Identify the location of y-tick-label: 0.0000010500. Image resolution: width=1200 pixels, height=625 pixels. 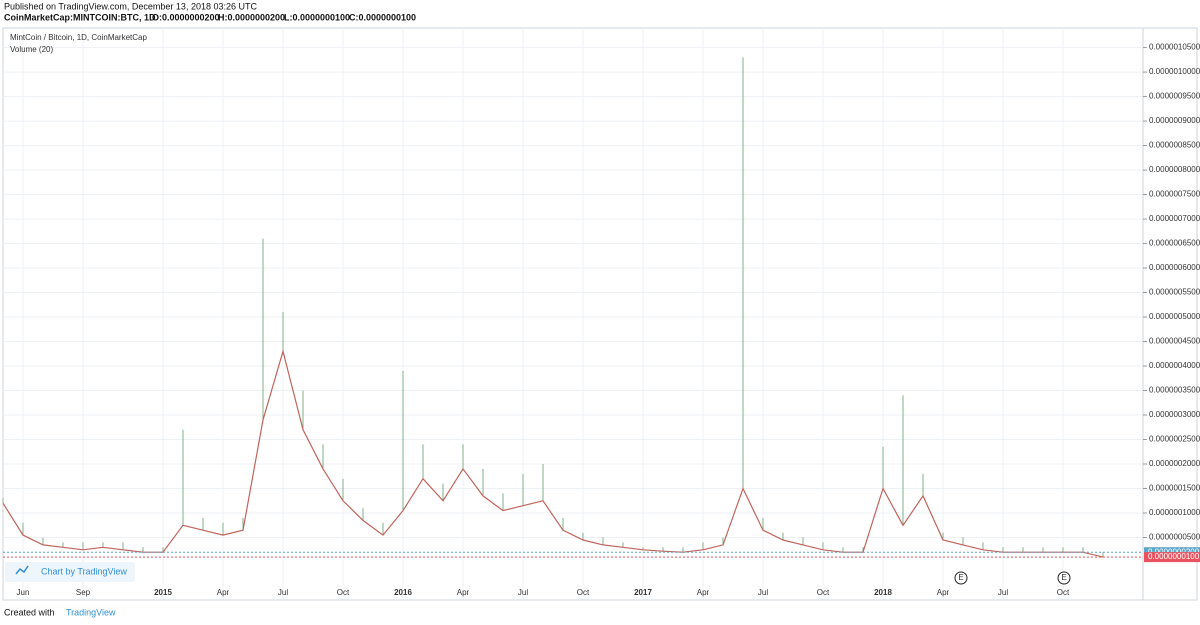
(1174, 47).